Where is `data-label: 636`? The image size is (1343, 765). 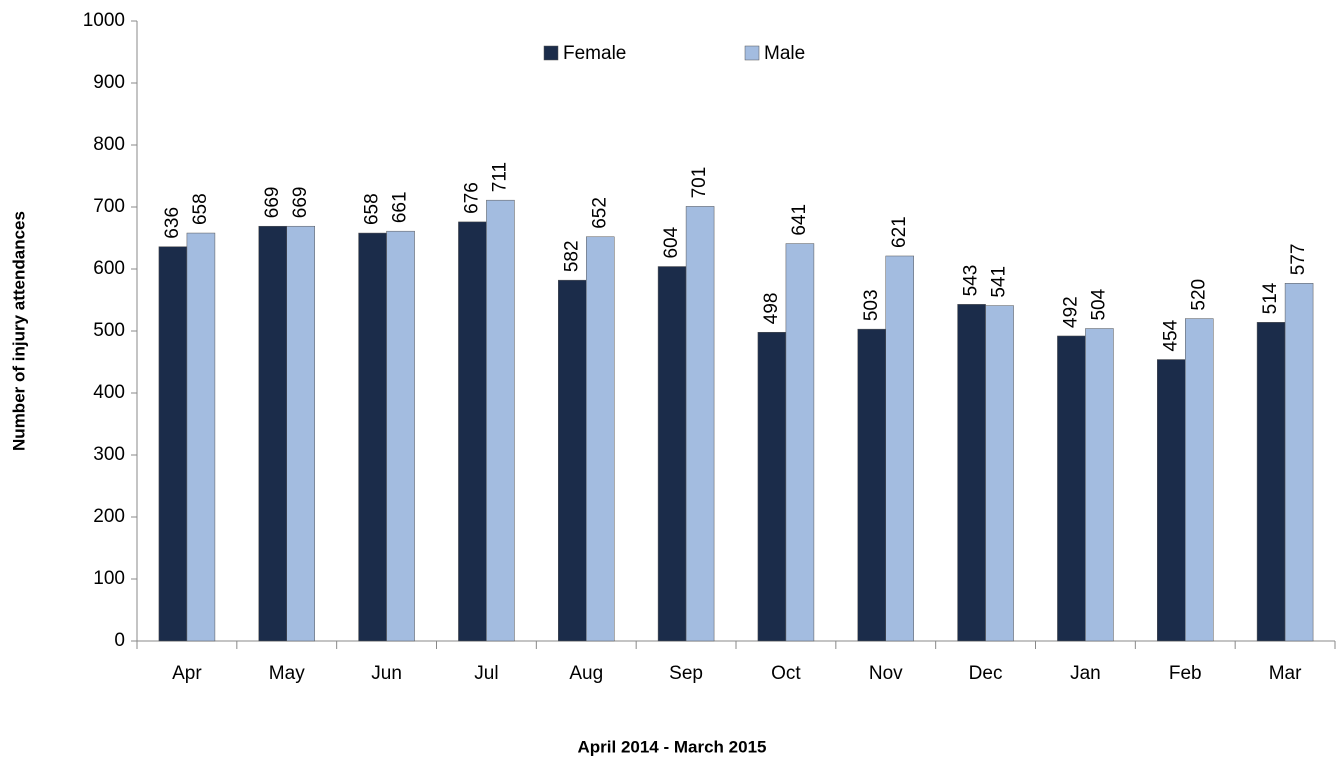
data-label: 636 is located at coordinates (172, 223).